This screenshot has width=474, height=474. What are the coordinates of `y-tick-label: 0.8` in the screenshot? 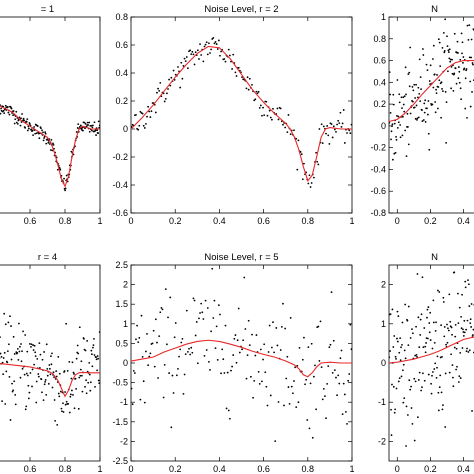 It's located at (121, 17).